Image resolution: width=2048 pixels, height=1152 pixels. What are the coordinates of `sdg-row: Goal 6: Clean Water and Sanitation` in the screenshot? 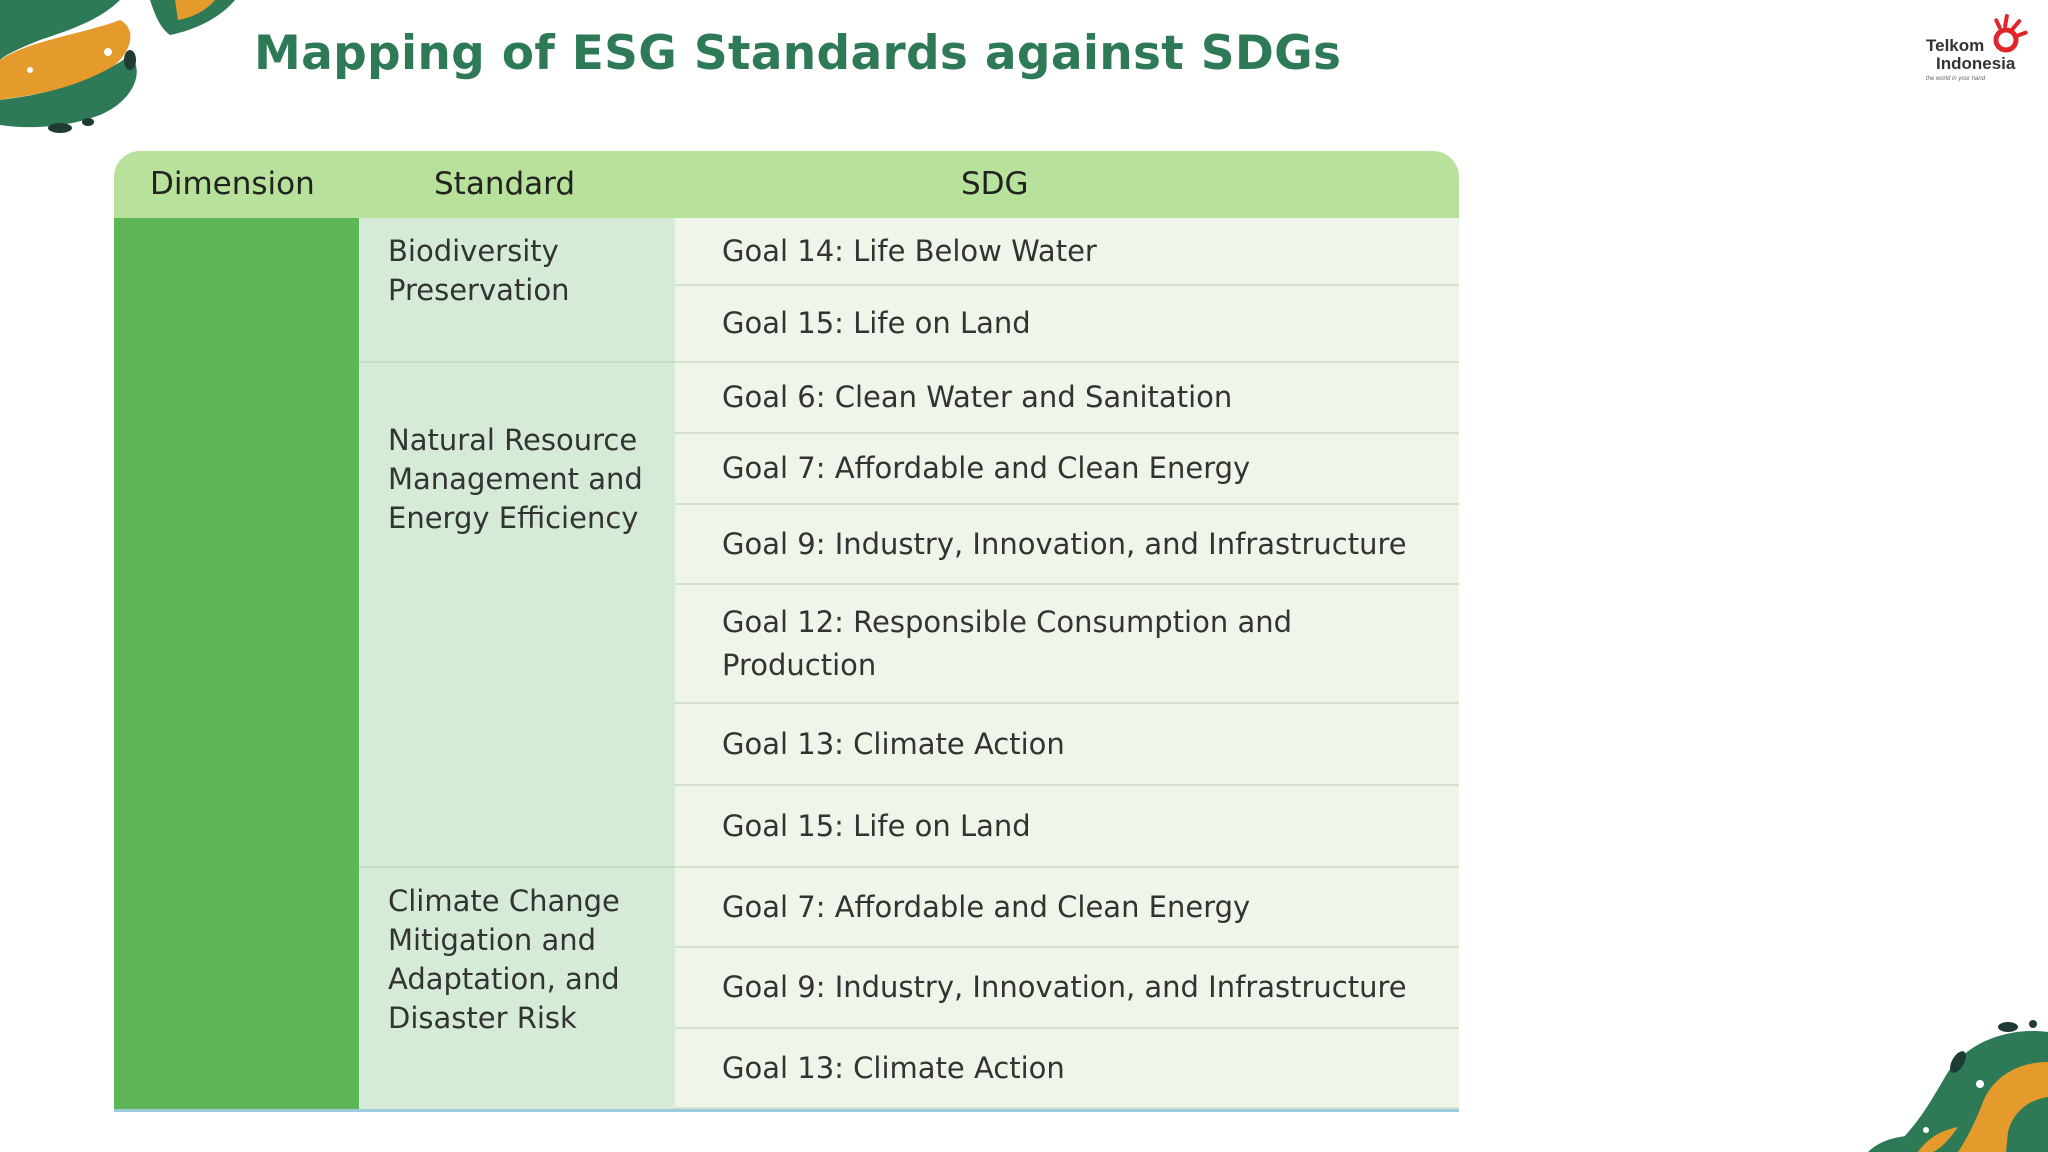 It's located at (1067, 398).